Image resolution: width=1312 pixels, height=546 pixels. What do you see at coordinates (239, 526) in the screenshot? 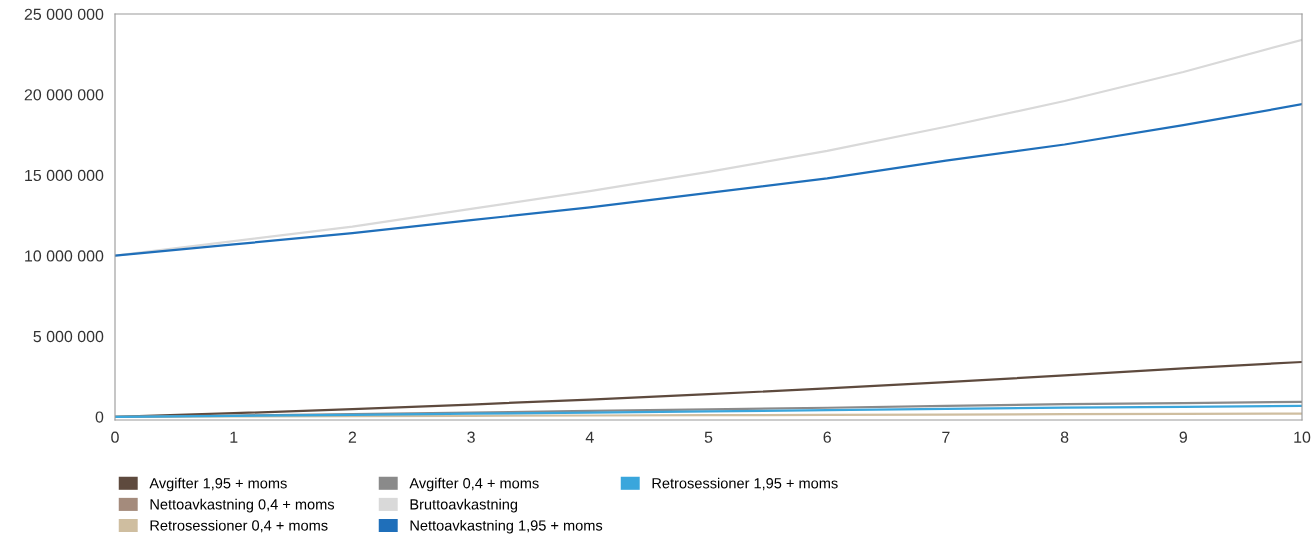
I see `legend-label: Retrosessioner 0,4 + moms` at bounding box center [239, 526].